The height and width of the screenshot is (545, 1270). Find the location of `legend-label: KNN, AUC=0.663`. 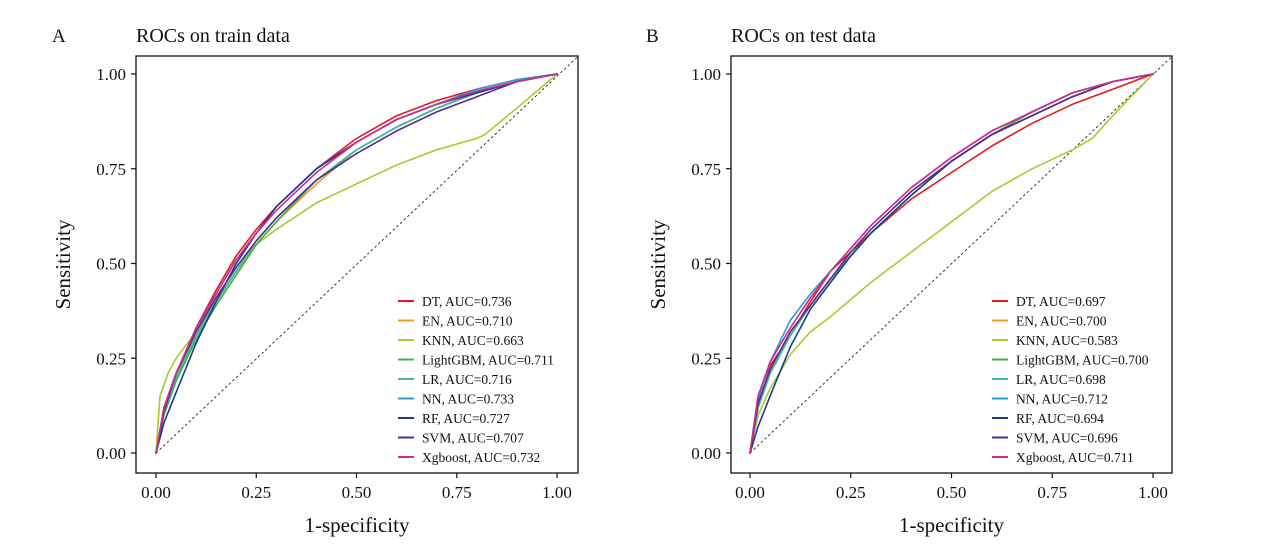

legend-label: KNN, AUC=0.663 is located at coordinates (473, 340).